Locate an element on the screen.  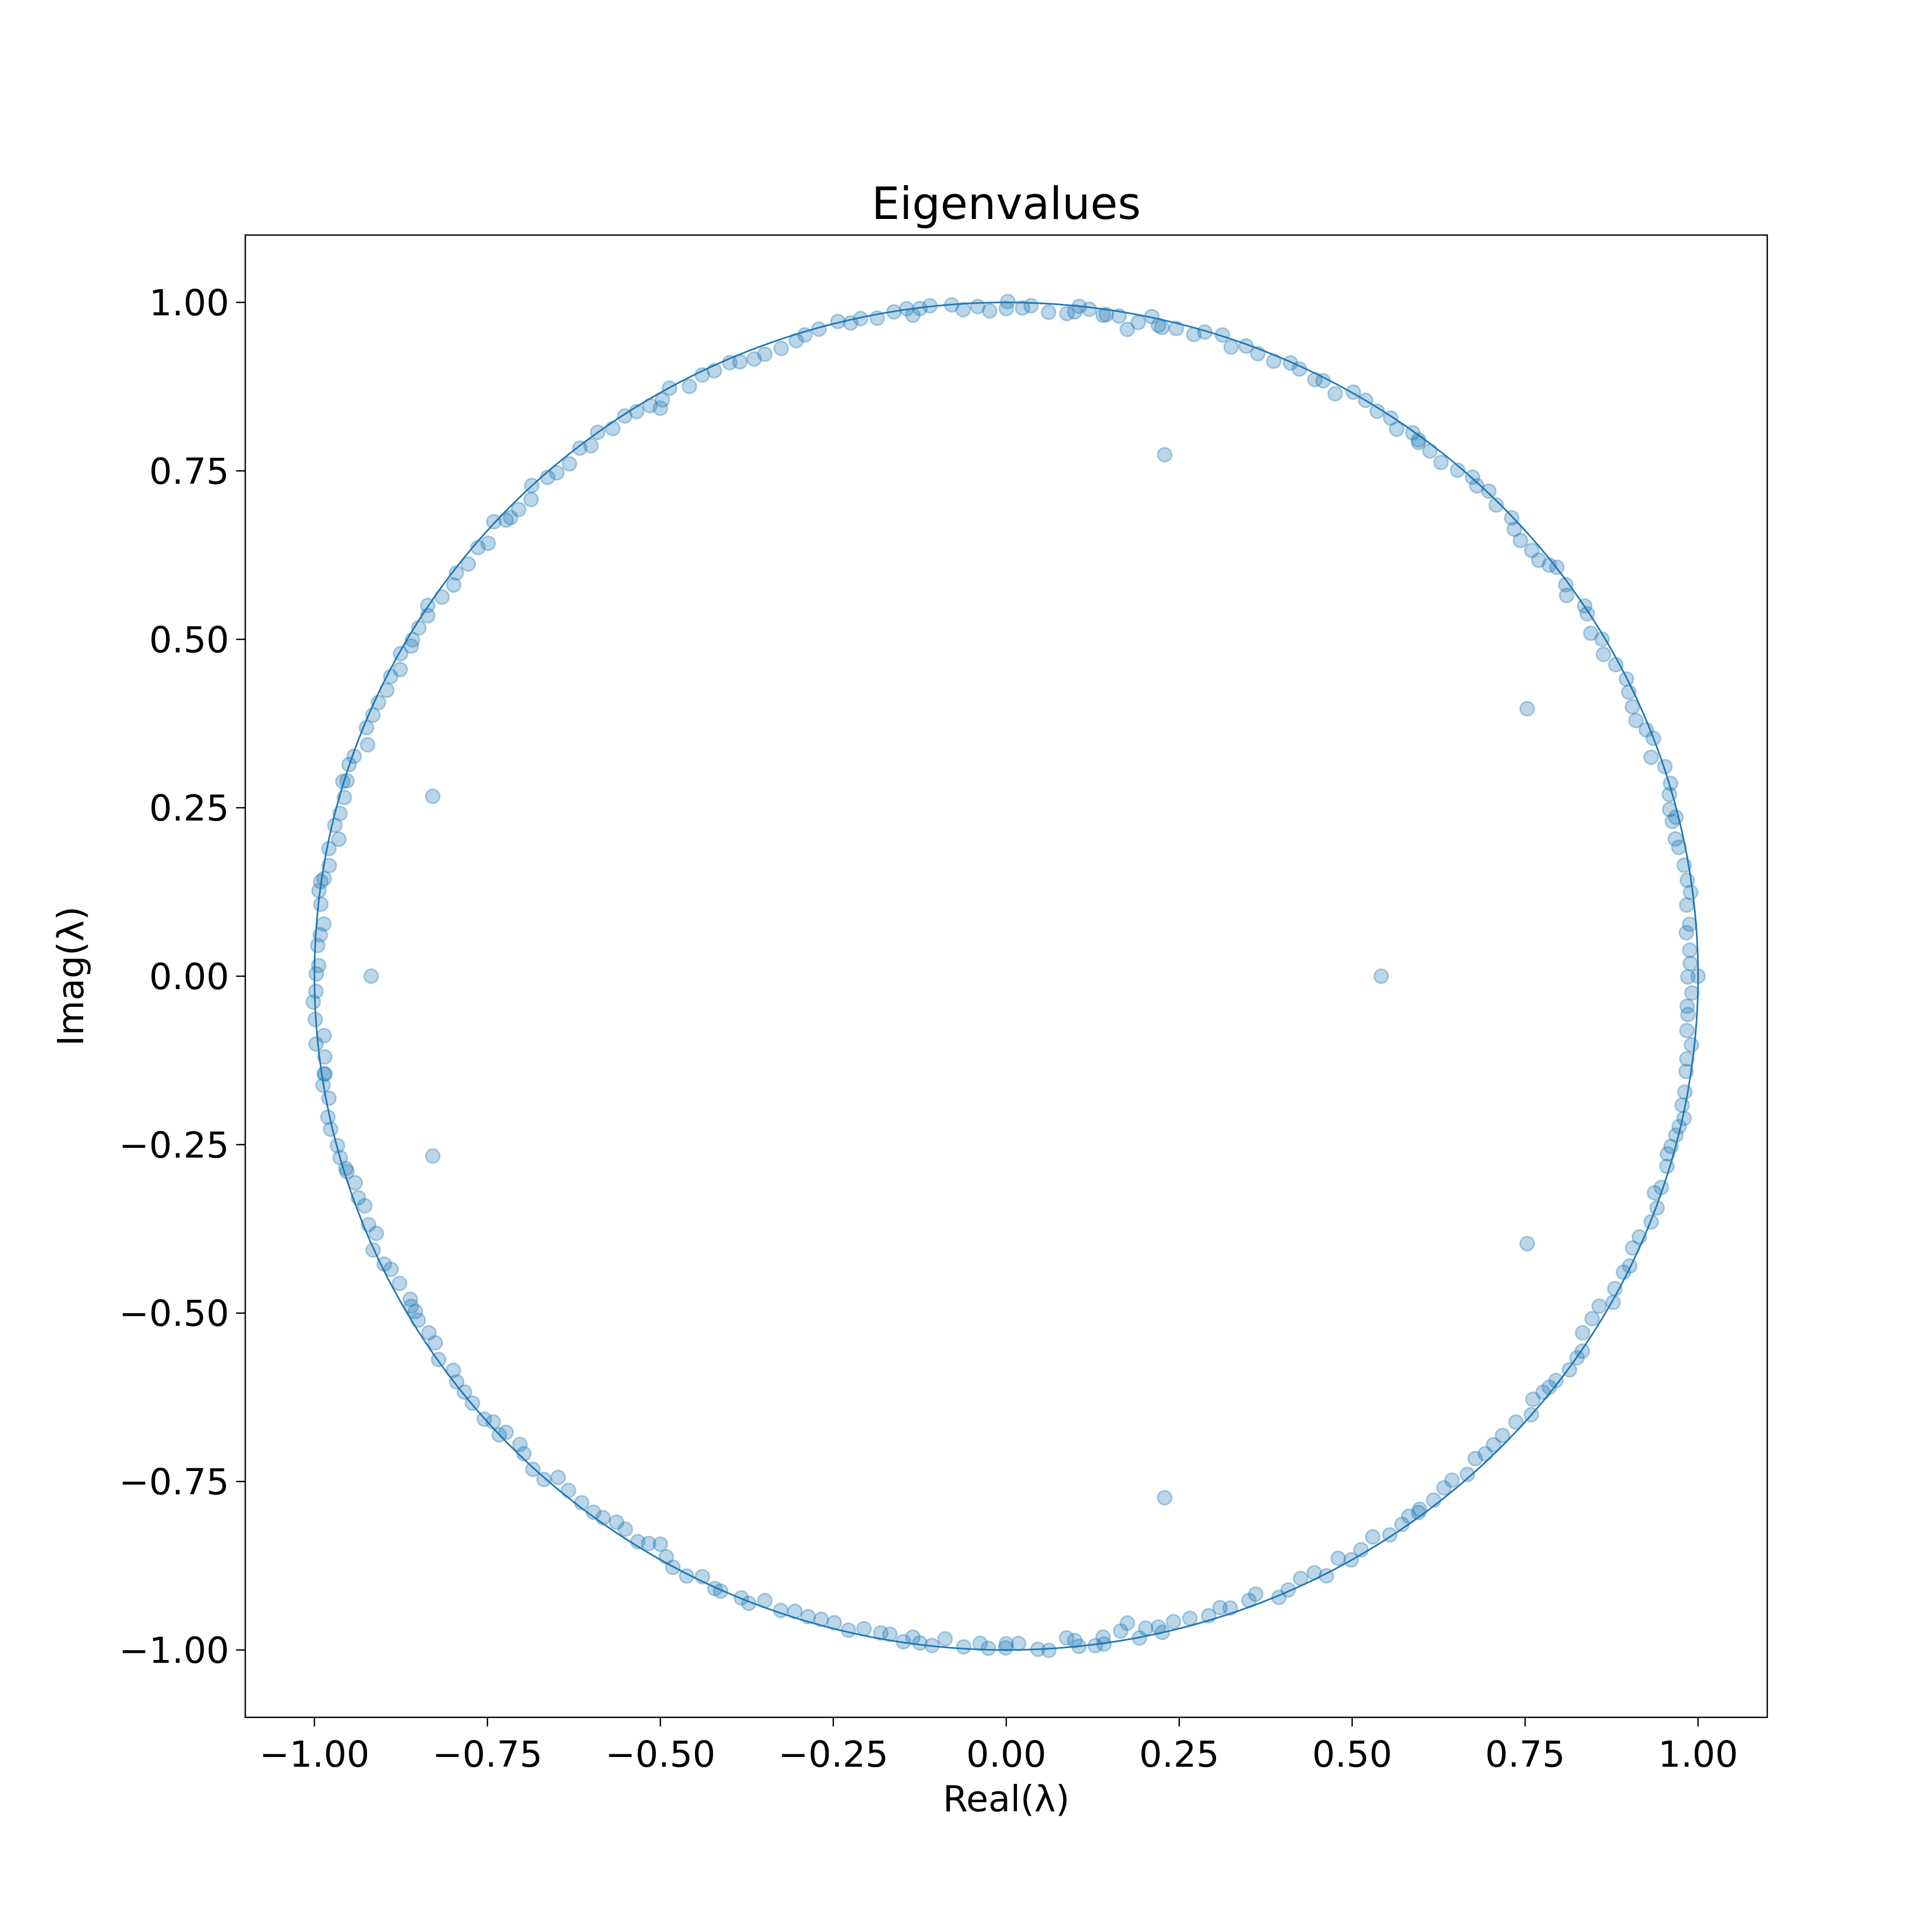
y-tick-label: −0.50 is located at coordinates (174, 1314).